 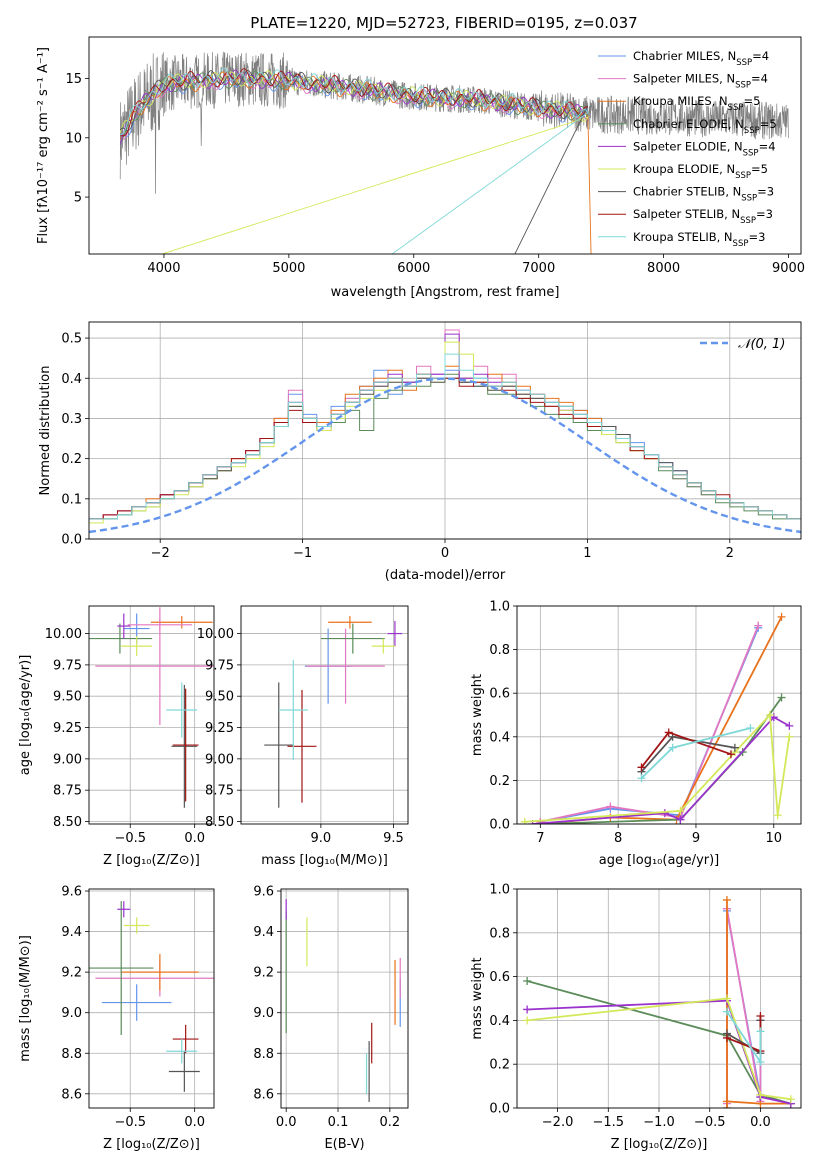 I want to click on y-tick-label: 0.4, so click(x=499, y=1021).